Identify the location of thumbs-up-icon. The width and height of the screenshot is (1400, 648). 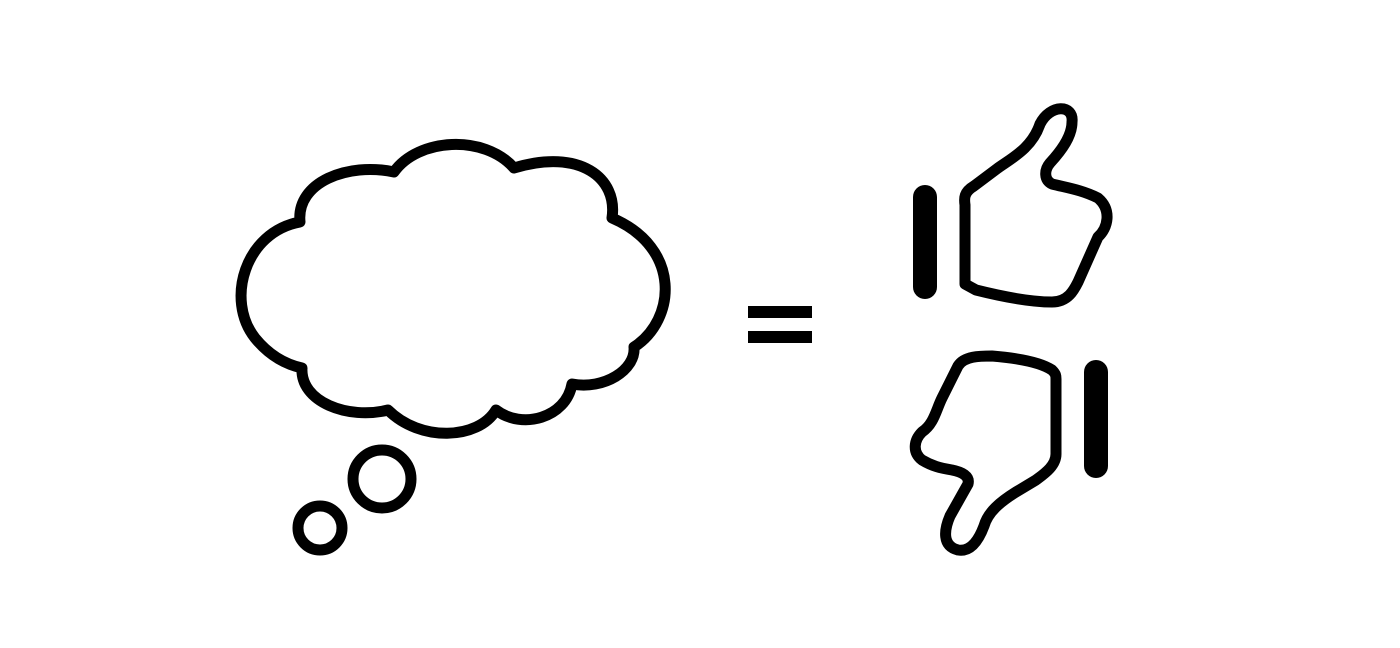
(1013, 205).